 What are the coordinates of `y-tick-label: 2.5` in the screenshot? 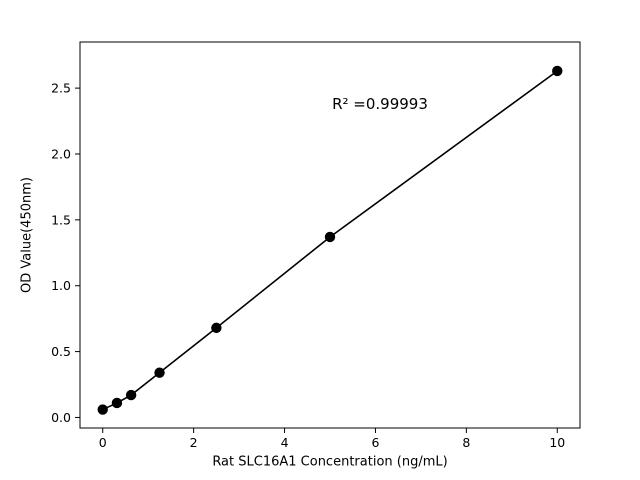 It's located at (61, 88).